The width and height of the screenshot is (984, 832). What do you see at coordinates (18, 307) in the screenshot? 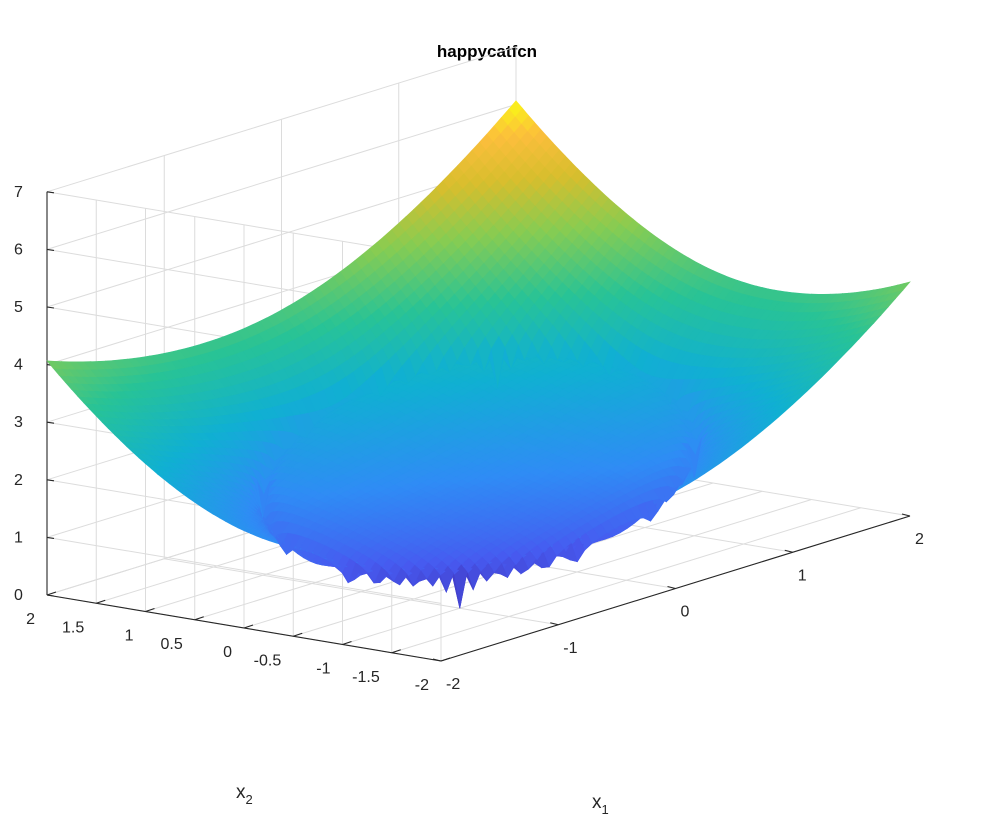
I see `z-tick-label: 5` at bounding box center [18, 307].